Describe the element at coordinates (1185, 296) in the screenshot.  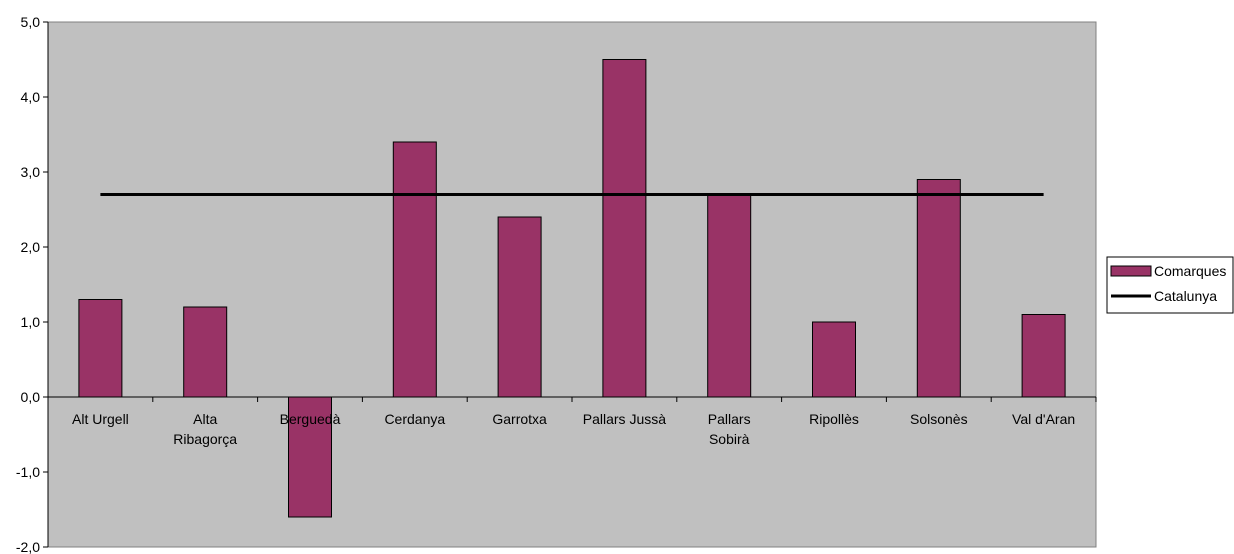
I see `legend-label-catalunya: Catalunya` at that location.